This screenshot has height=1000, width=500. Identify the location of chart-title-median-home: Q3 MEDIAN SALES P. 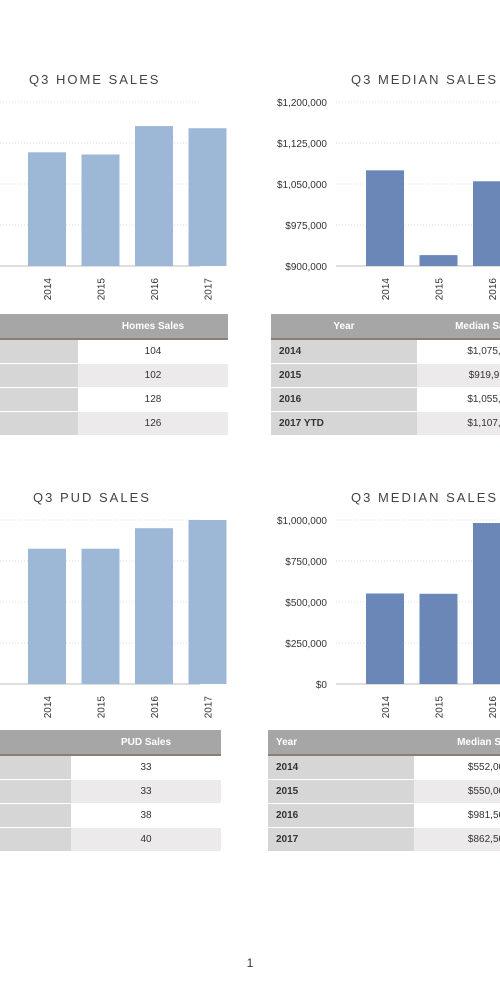
(425, 79).